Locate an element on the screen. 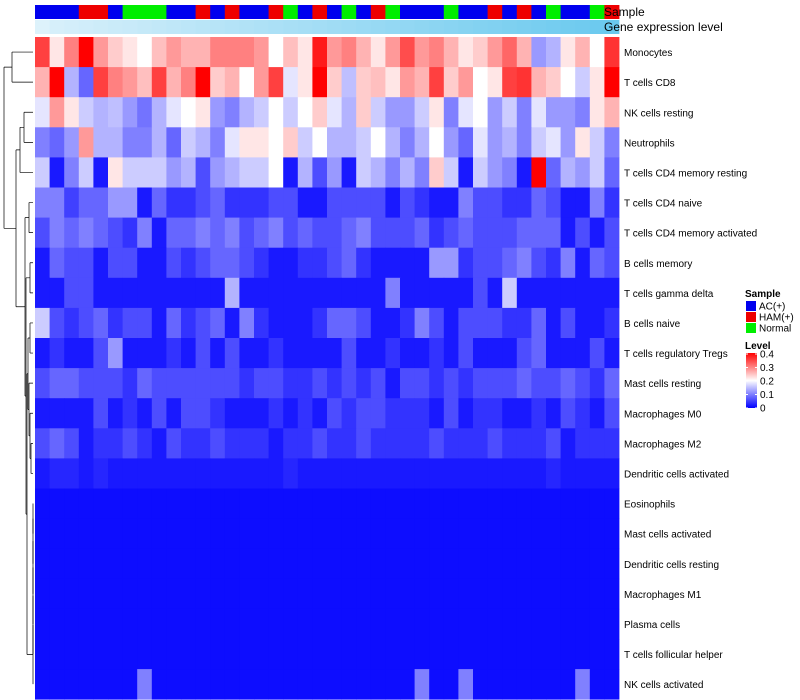 This screenshot has height=700, width=800. row-label: Plasma cells is located at coordinates (652, 625).